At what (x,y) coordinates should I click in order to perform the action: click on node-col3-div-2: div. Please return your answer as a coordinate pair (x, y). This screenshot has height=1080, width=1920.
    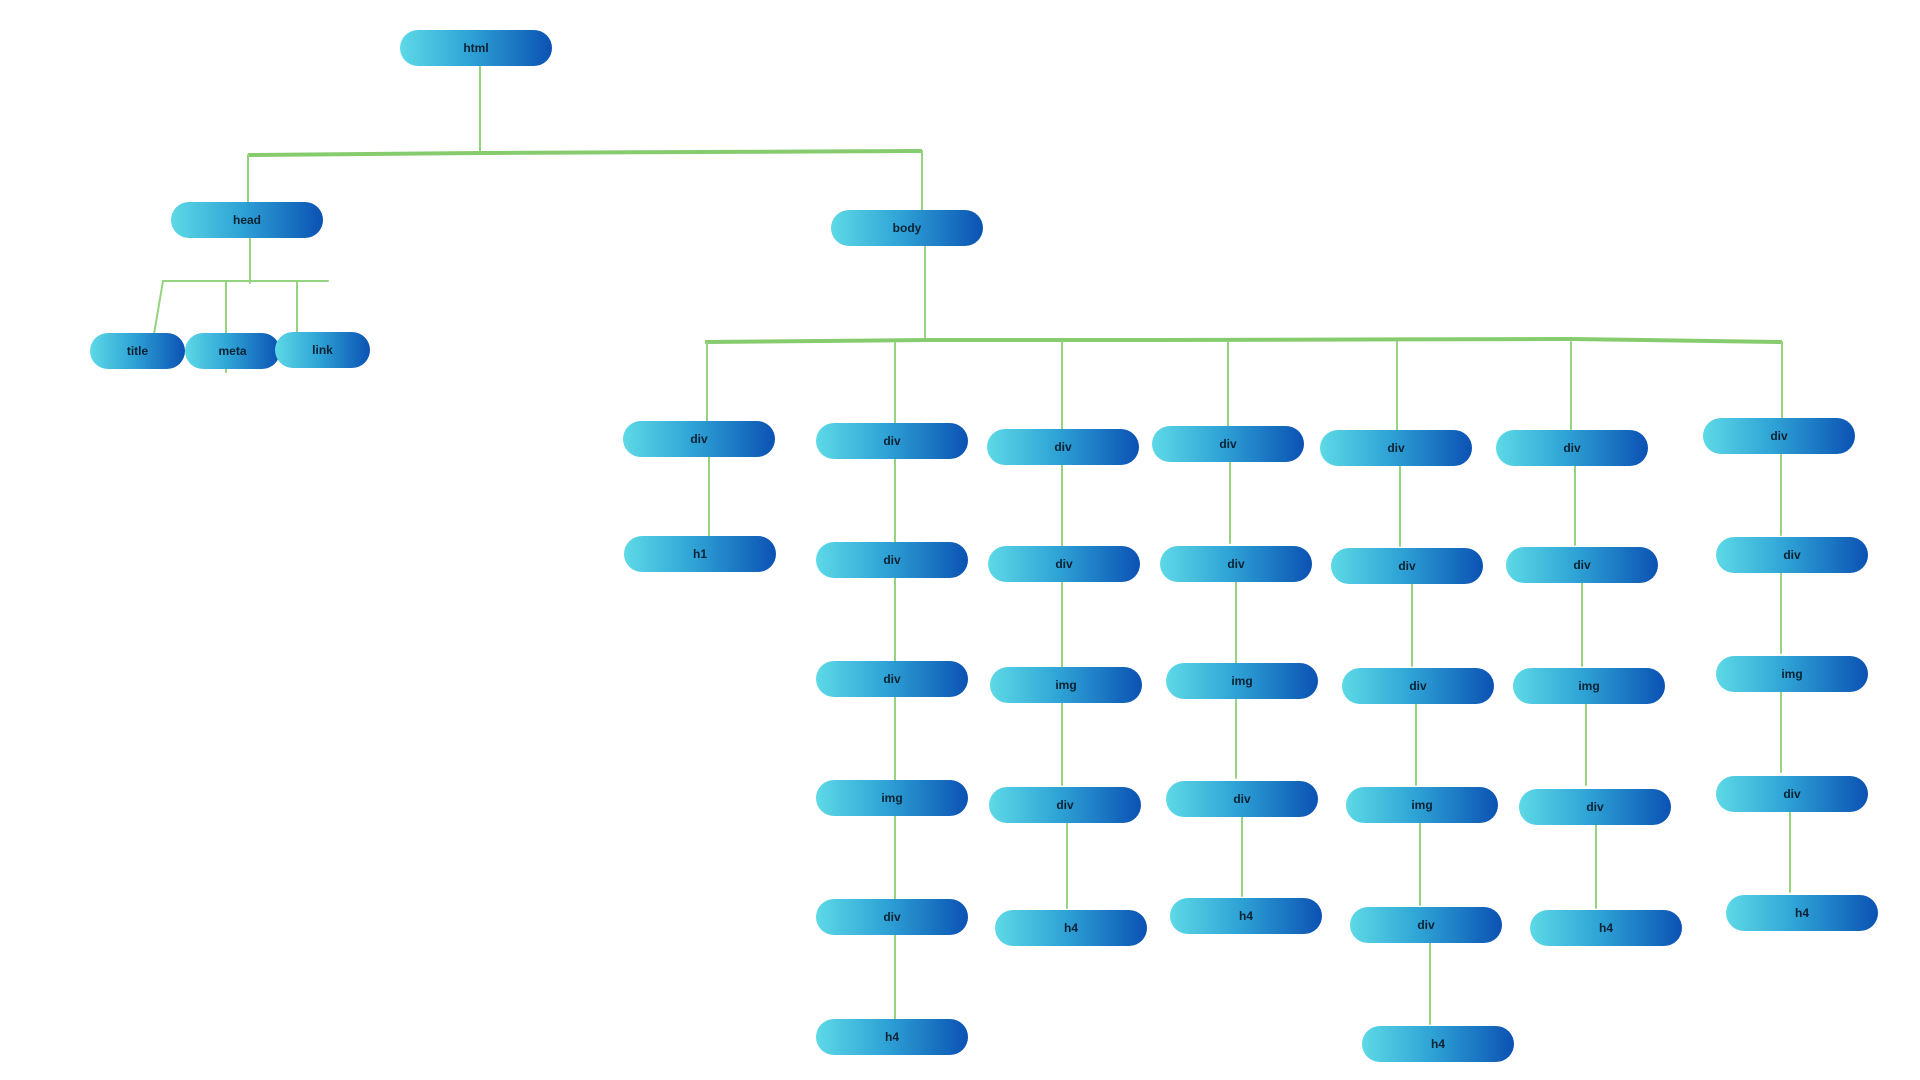
    Looking at the image, I should click on (1064, 564).